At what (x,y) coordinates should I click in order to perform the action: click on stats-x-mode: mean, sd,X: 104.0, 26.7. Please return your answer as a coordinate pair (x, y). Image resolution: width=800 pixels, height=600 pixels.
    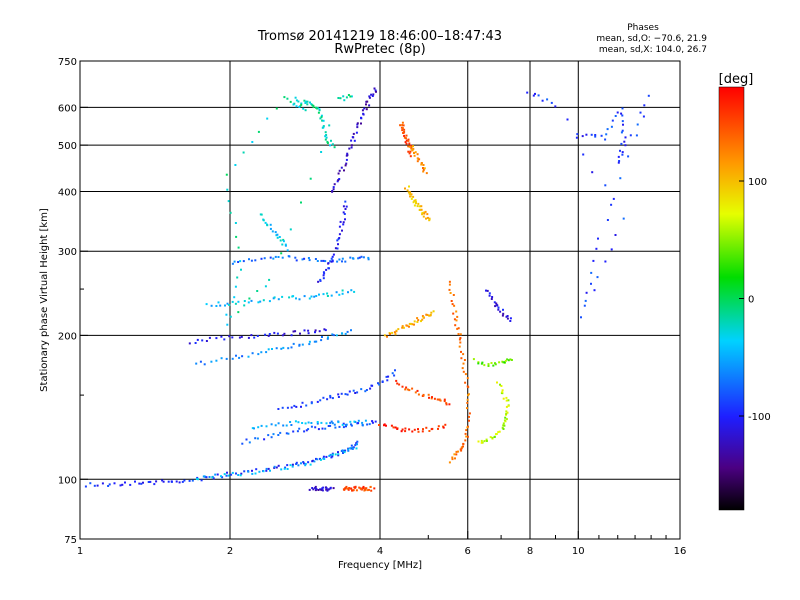
    Looking at the image, I should click on (653, 50).